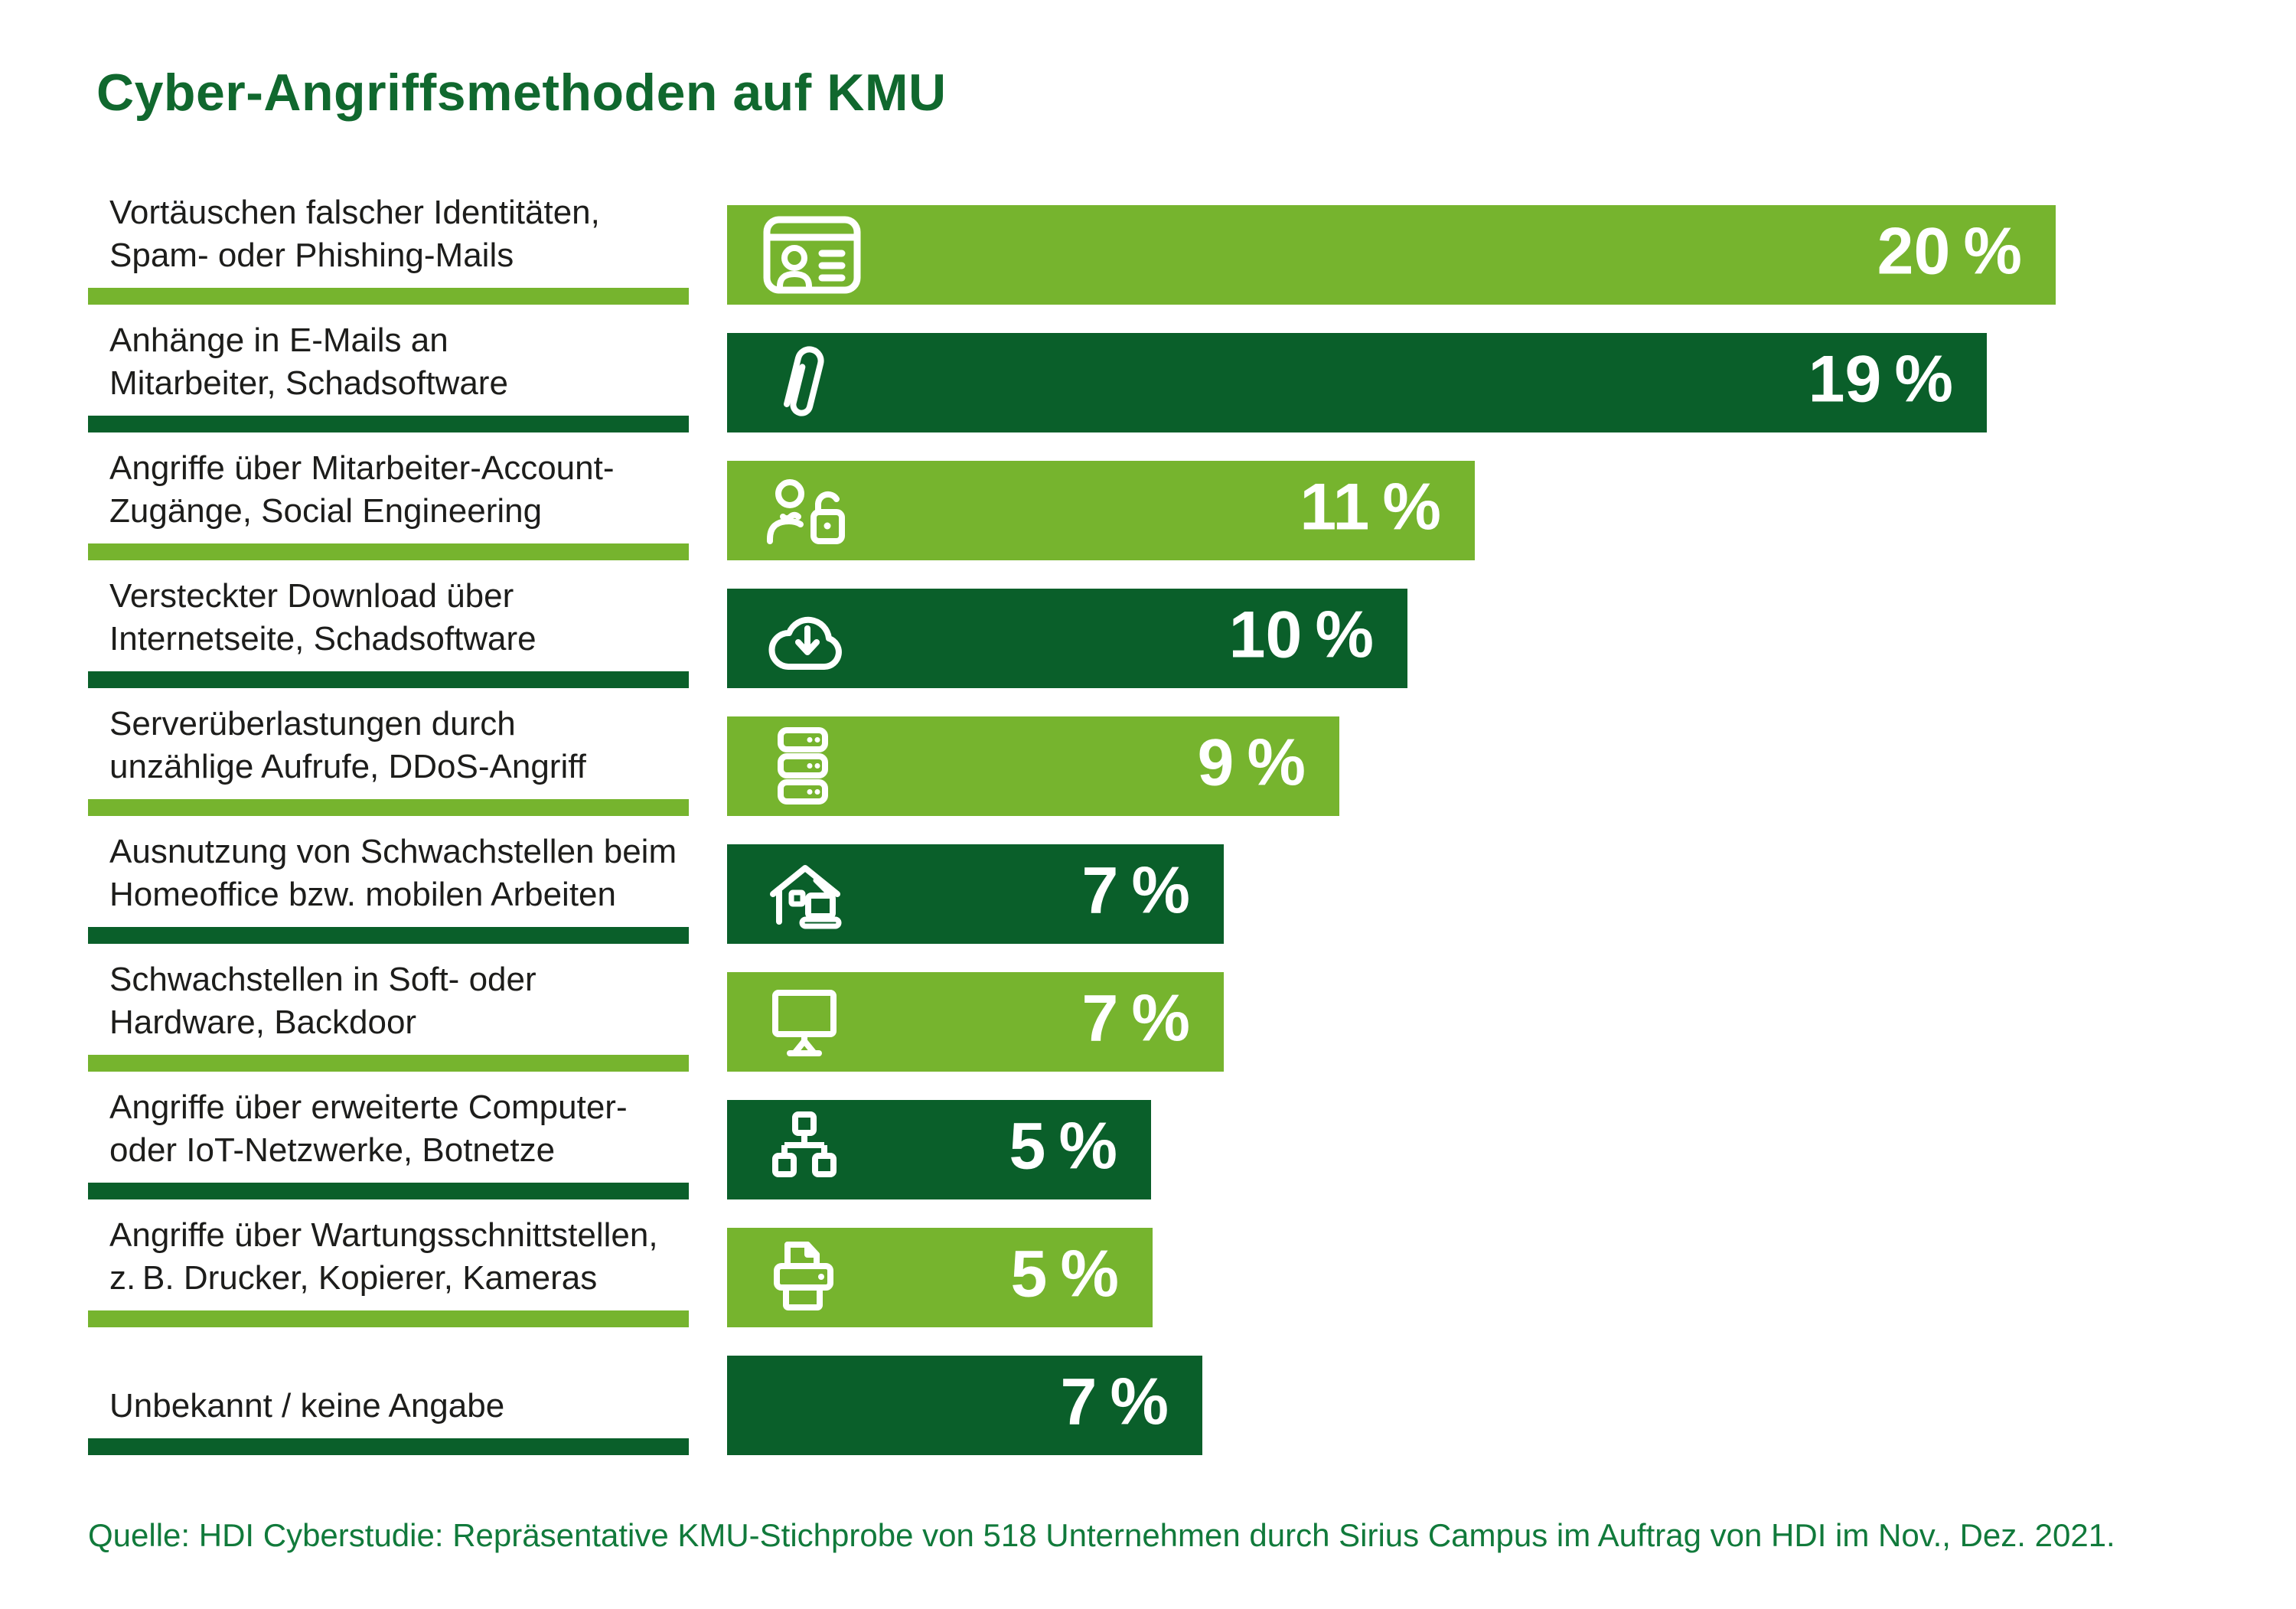 The image size is (2296, 1609). What do you see at coordinates (809, 638) in the screenshot?
I see `cloud-download-icon` at bounding box center [809, 638].